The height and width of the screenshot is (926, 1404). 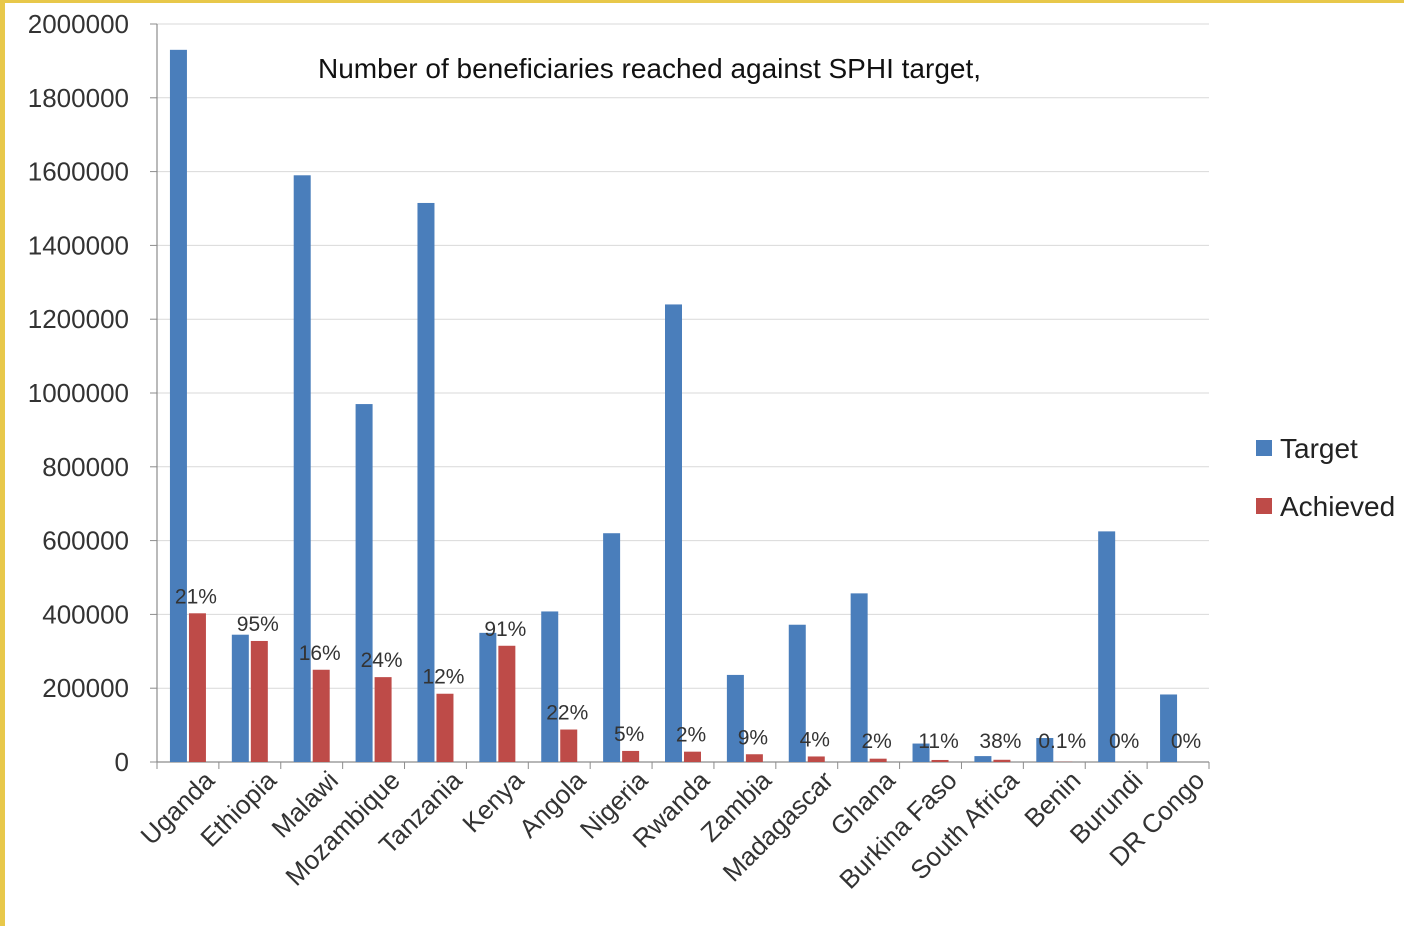 I want to click on bar-achieved-uganda, so click(x=197, y=687).